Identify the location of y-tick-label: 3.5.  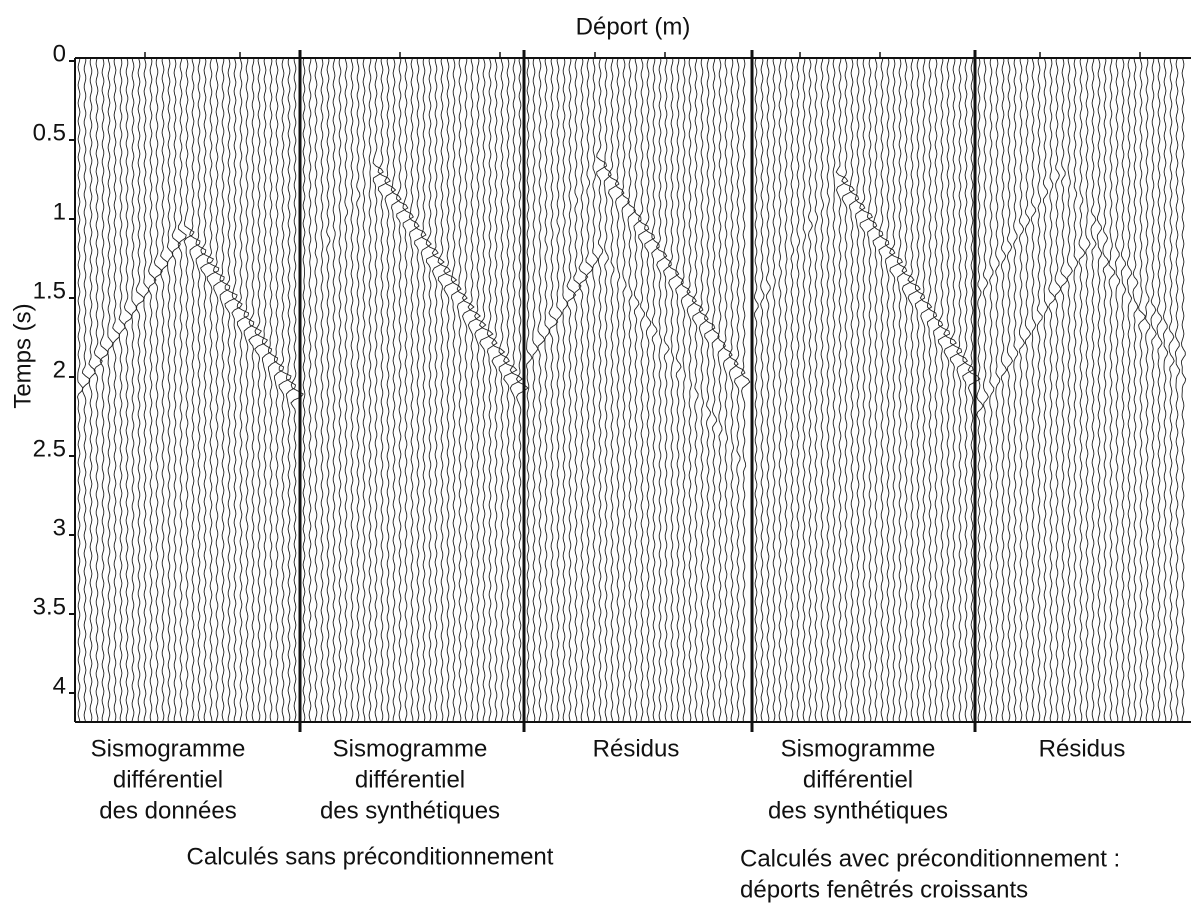
(49, 606).